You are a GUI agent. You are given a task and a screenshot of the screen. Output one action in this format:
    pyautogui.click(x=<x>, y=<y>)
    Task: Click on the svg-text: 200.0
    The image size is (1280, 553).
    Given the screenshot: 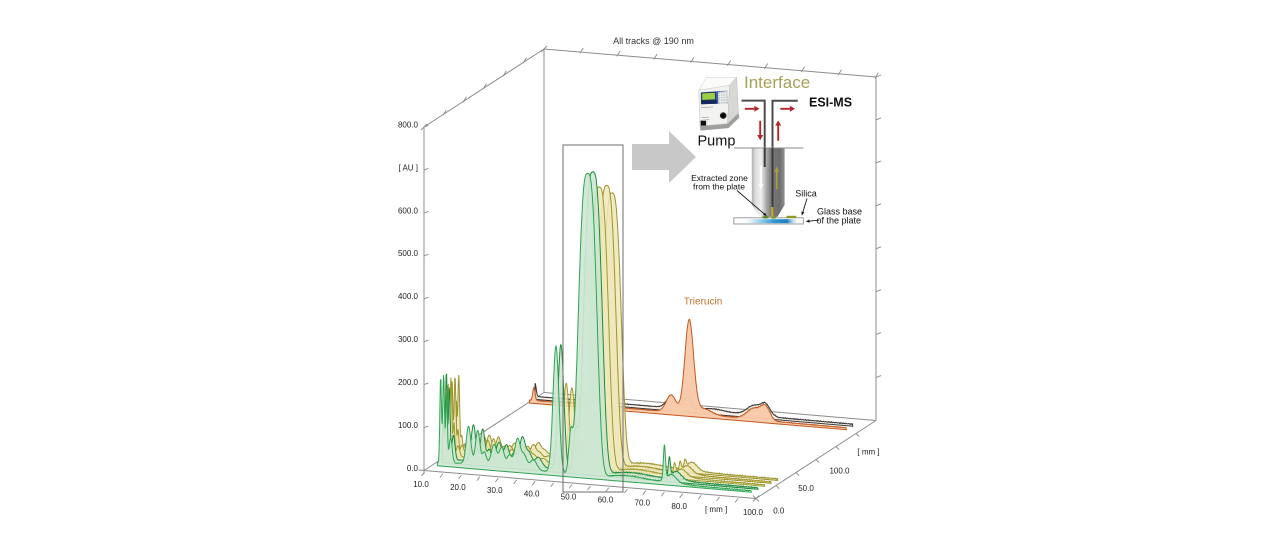 What is the action you would take?
    pyautogui.click(x=408, y=382)
    